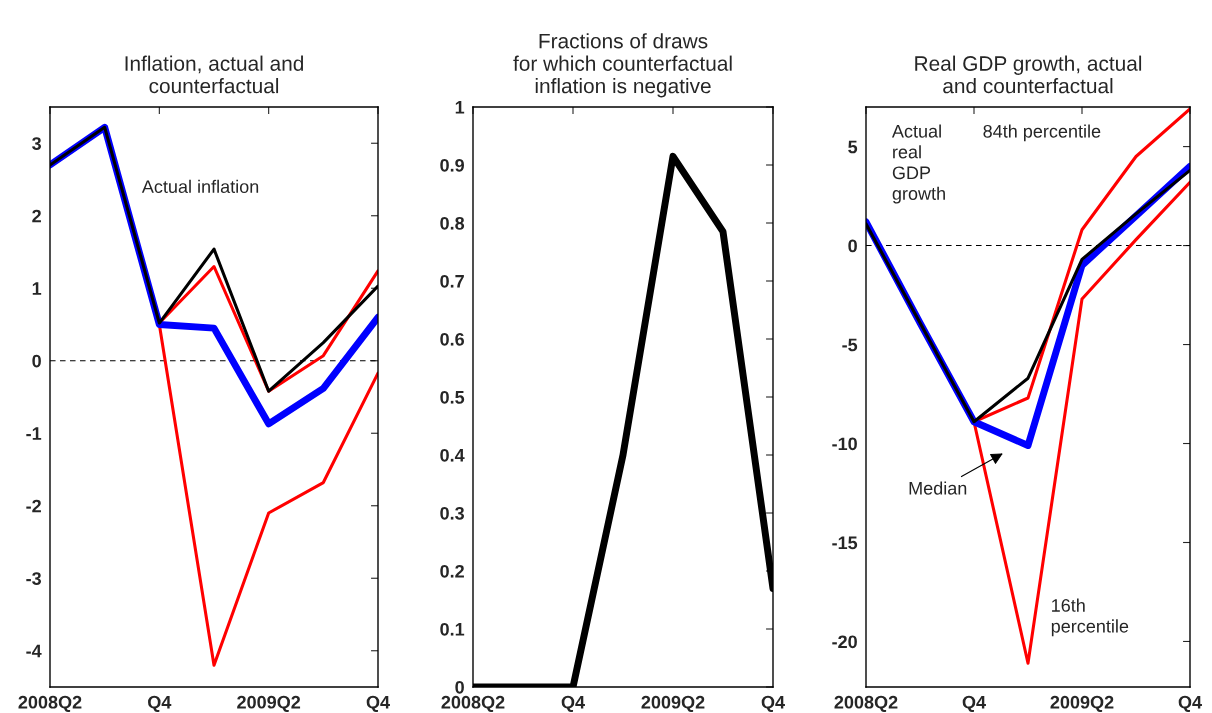 The image size is (1212, 713). Describe the element at coordinates (452, 455) in the screenshot. I see `y-tick-label: 0.4` at that location.